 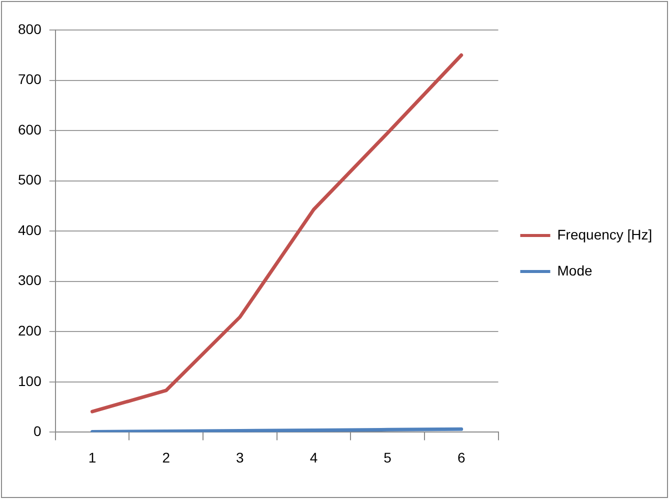 I want to click on x-tick-label: 1, so click(x=92, y=457).